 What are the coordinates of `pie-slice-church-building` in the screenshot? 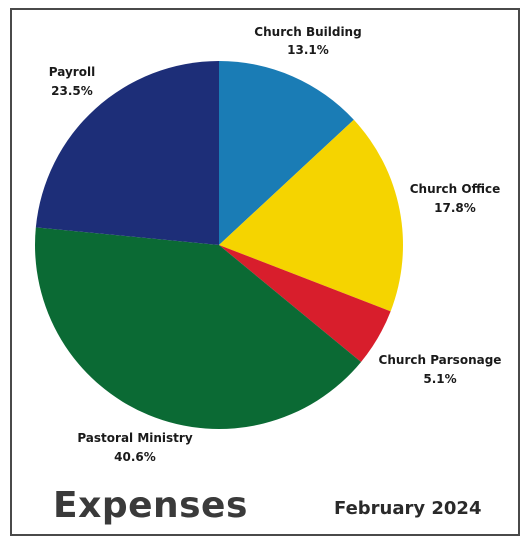 It's located at (286, 153).